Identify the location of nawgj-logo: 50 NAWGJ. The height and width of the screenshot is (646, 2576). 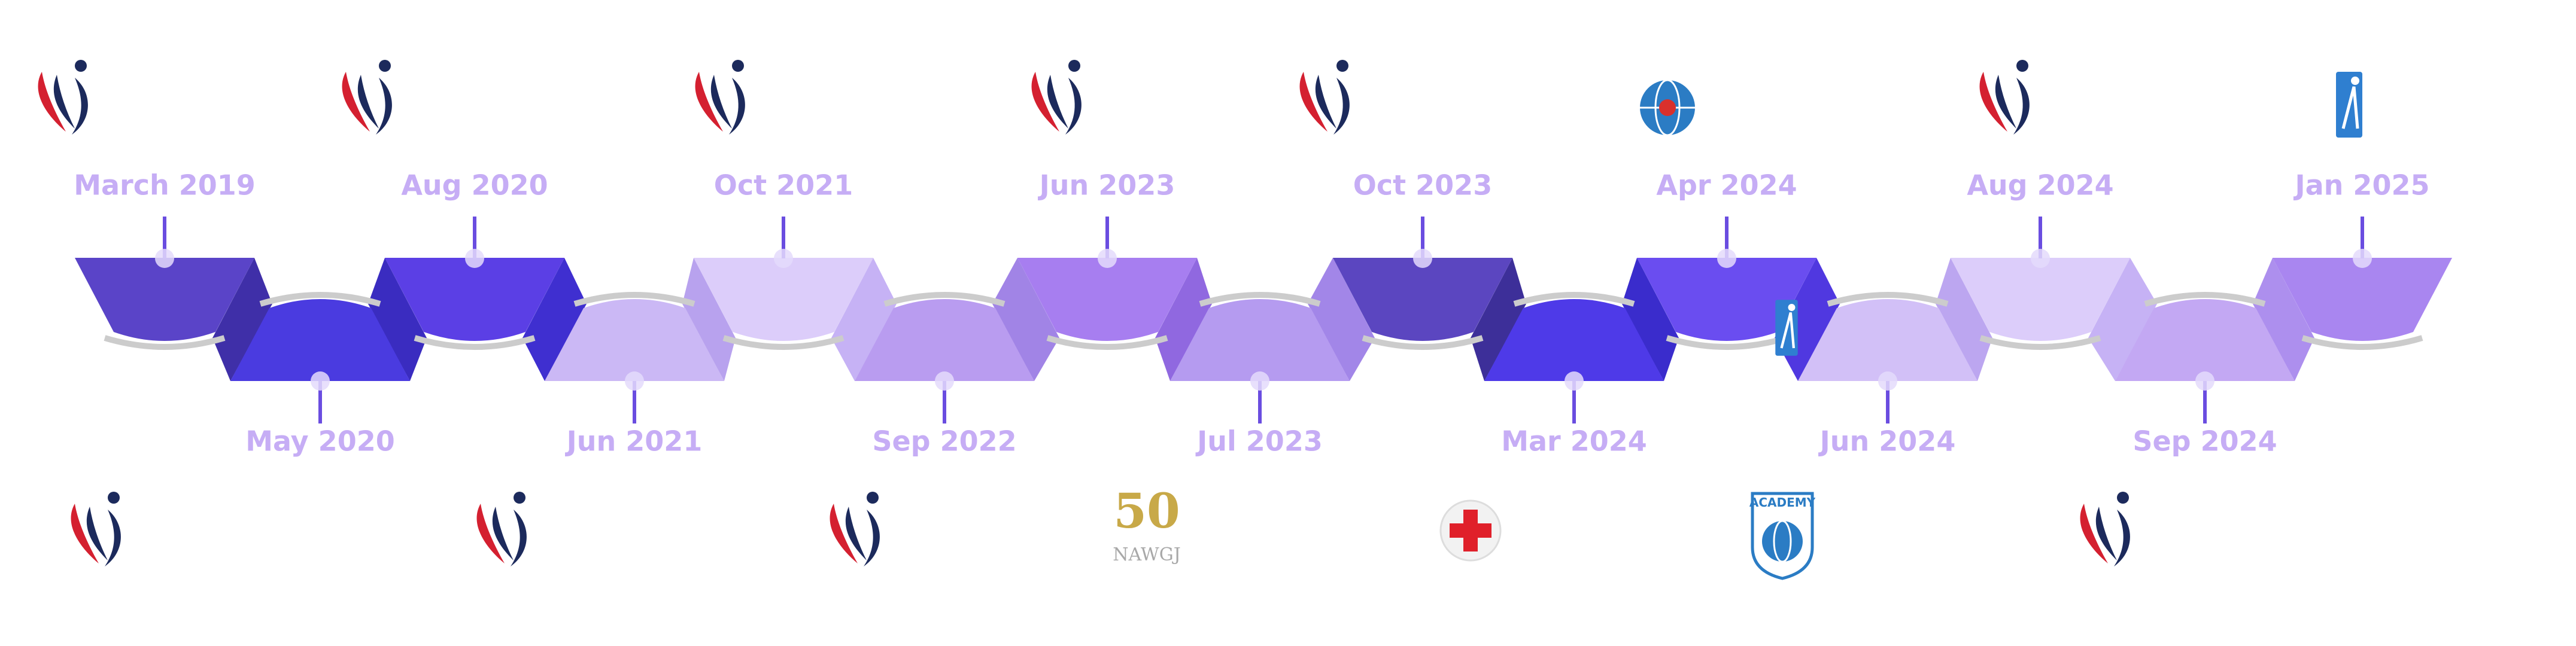
(1147, 524).